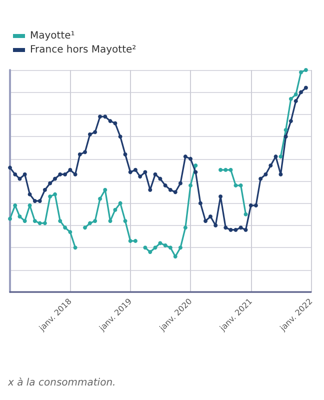 The height and width of the screenshot is (400, 324). Describe the element at coordinates (61, 383) in the screenshot. I see `text: x à la consommation.` at that location.